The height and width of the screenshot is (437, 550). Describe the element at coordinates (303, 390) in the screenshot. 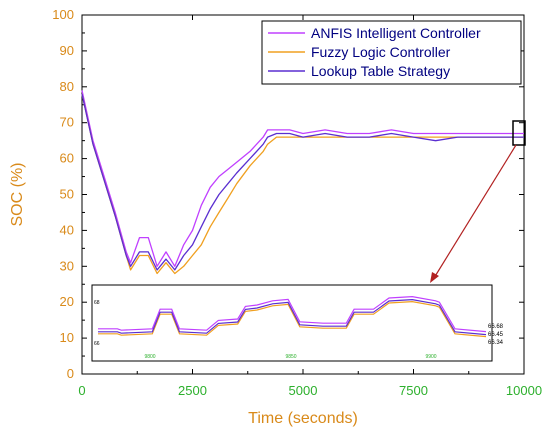

I see `x-tick-label: 5000` at that location.